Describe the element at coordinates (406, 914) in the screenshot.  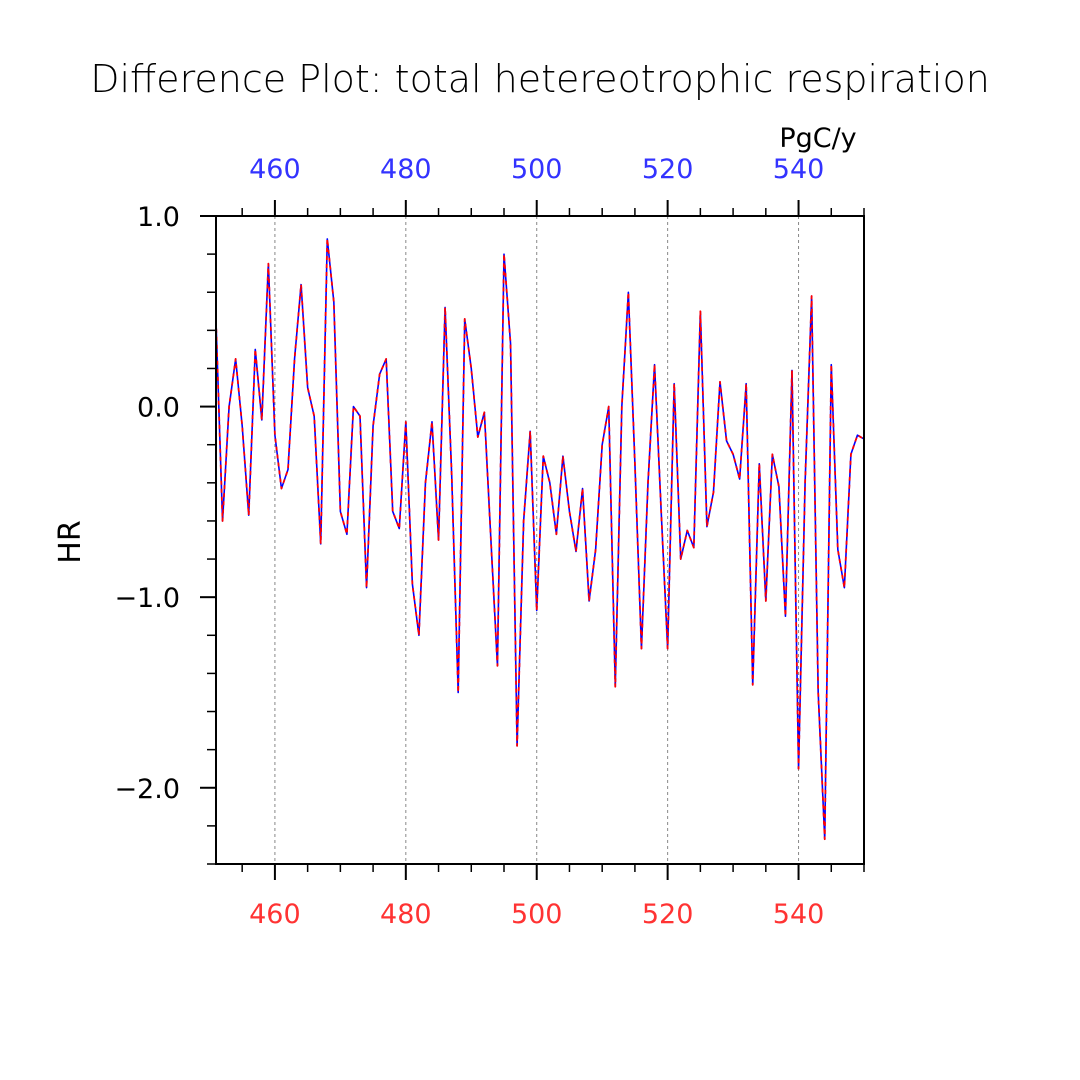
I see `x-tick-label-bottom-1: 480` at that location.